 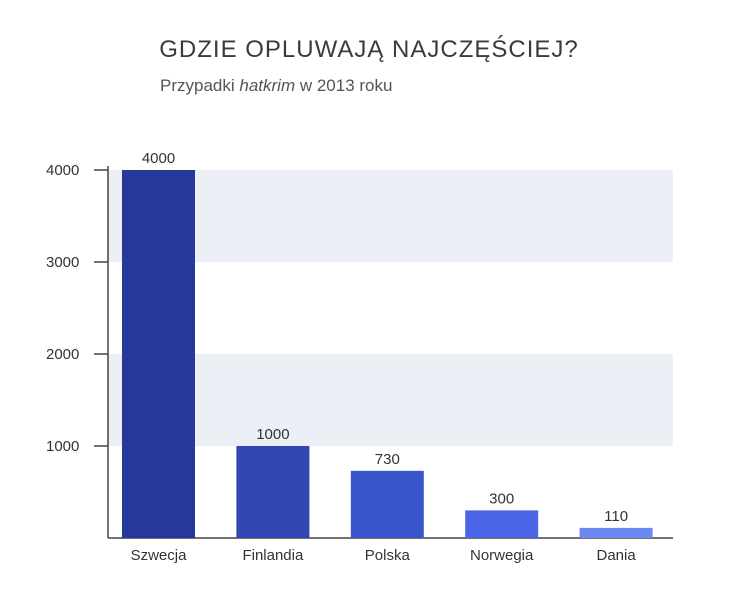 I want to click on bar-value-label: 730, so click(x=387, y=459).